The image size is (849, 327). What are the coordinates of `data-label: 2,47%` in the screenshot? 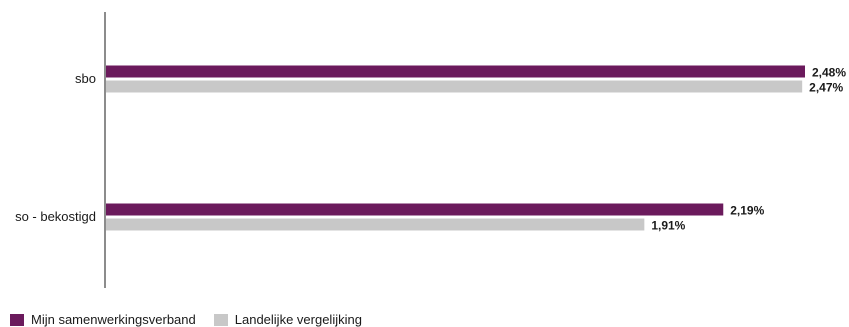 It's located at (826, 88).